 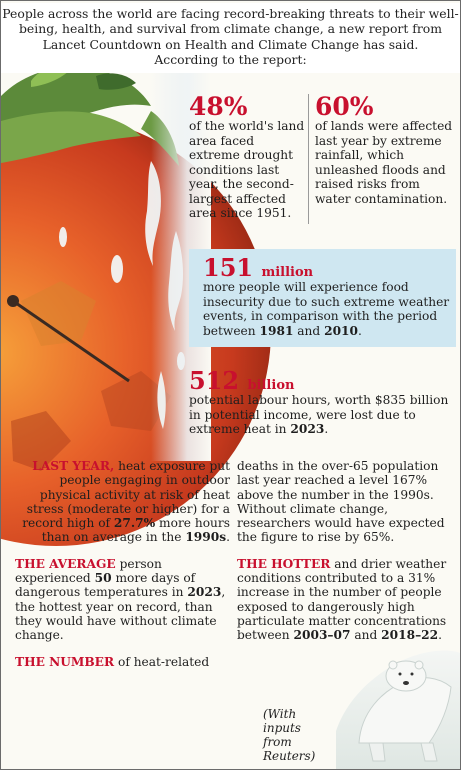 I want to click on column-divider, so click(x=308, y=159).